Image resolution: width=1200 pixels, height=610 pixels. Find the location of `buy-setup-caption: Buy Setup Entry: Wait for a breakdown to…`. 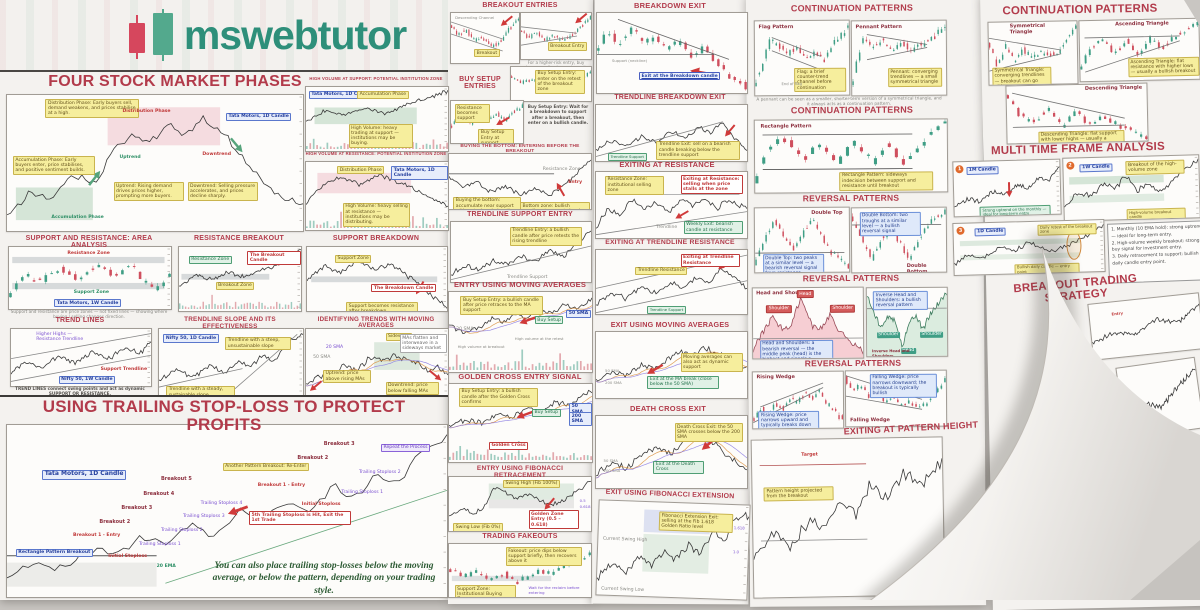

buy-setup-caption: Buy Setup Entry: Wait for a breakdown to… is located at coordinates (558, 121).